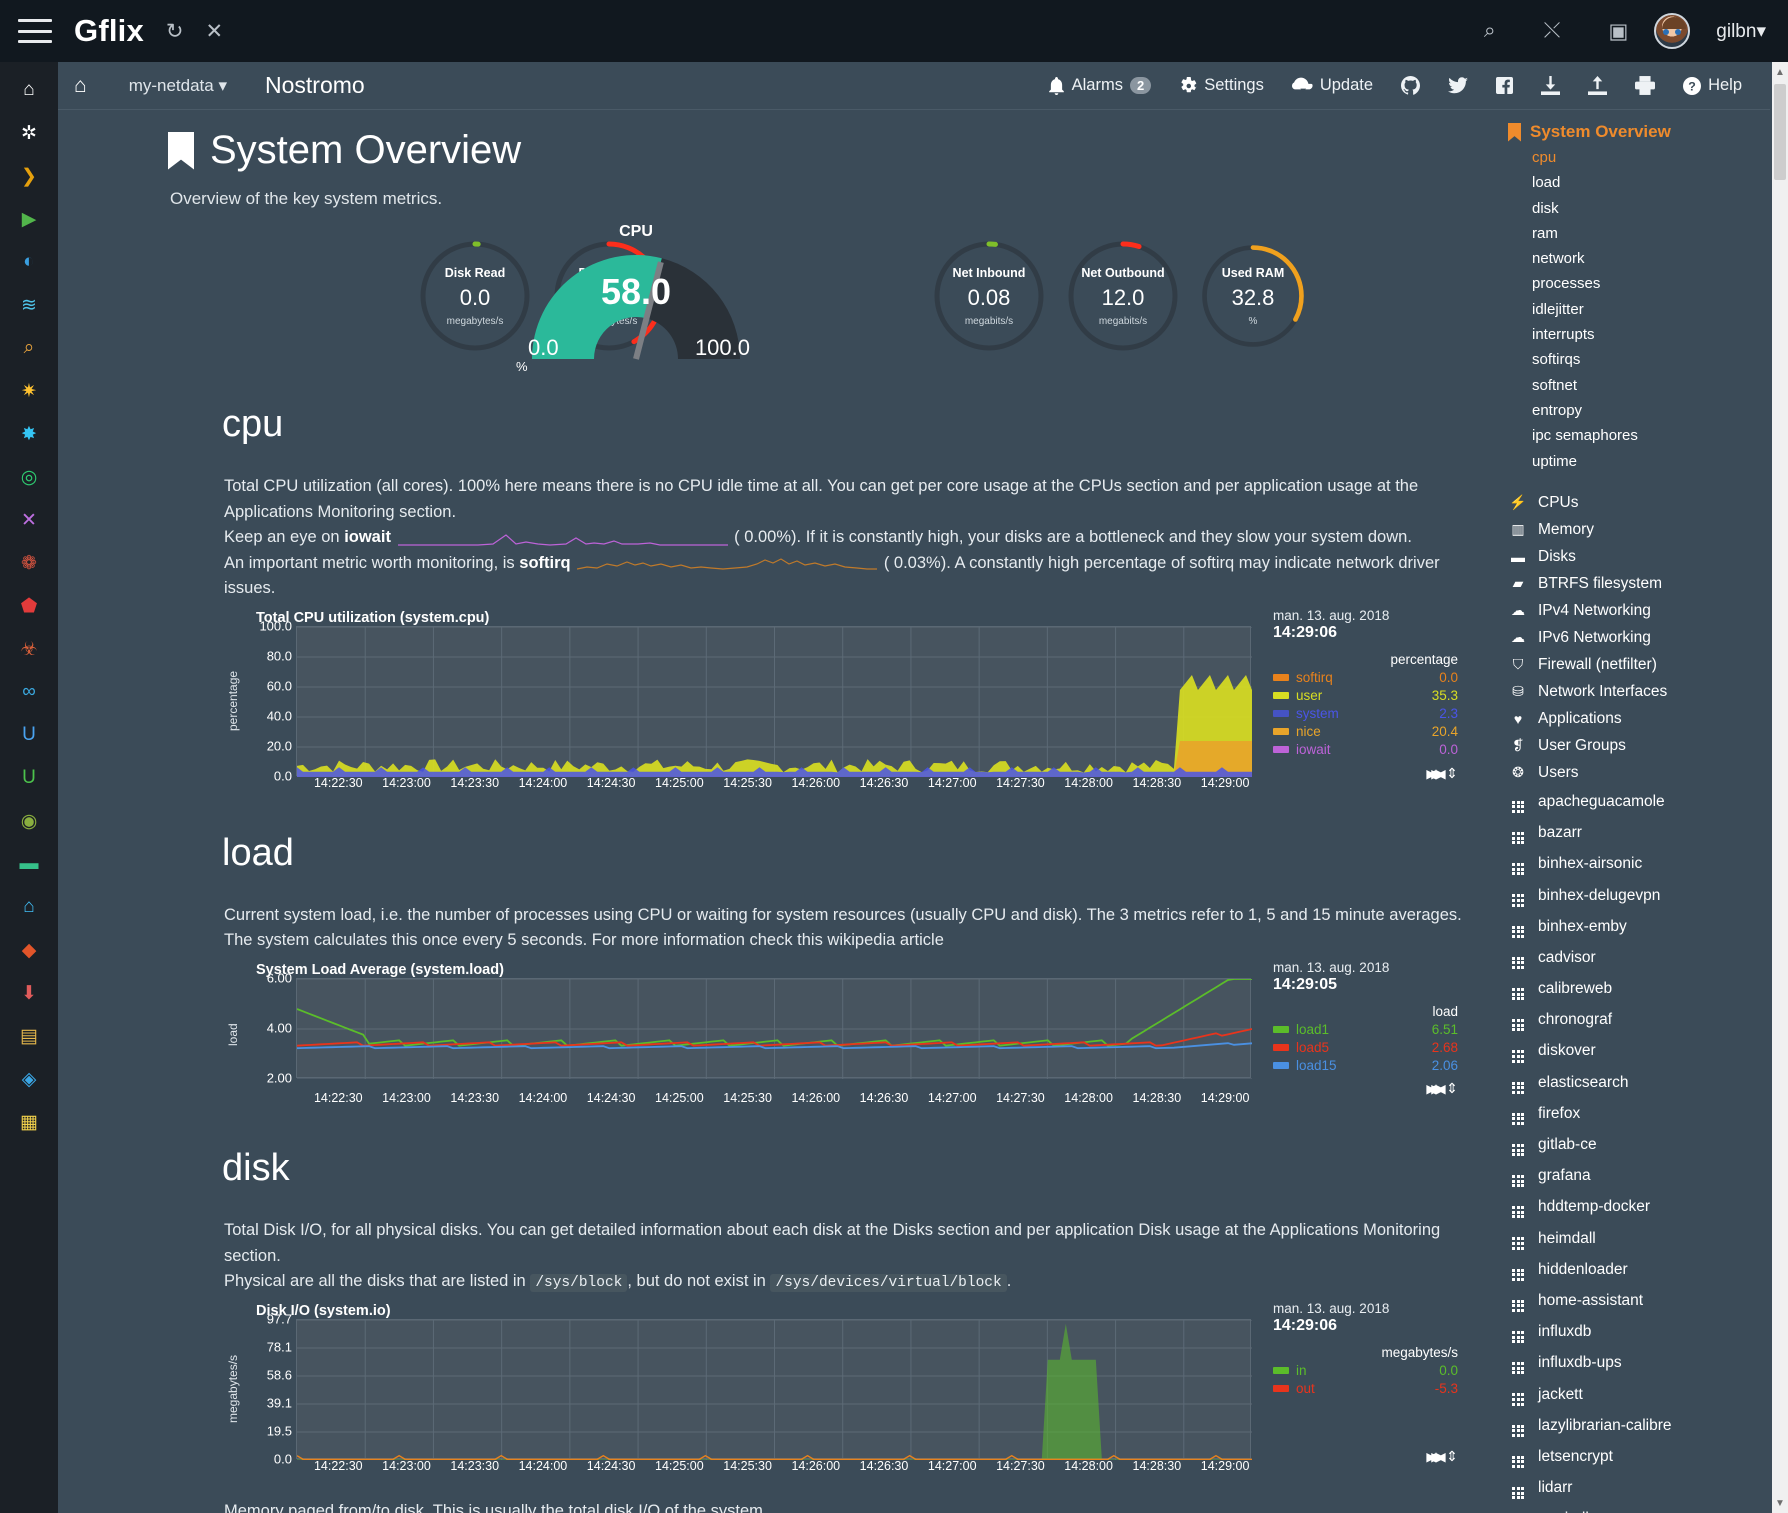 This screenshot has width=1788, height=1513. What do you see at coordinates (1365, 1388) in the screenshot?
I see `legend-row: out -5.3` at bounding box center [1365, 1388].